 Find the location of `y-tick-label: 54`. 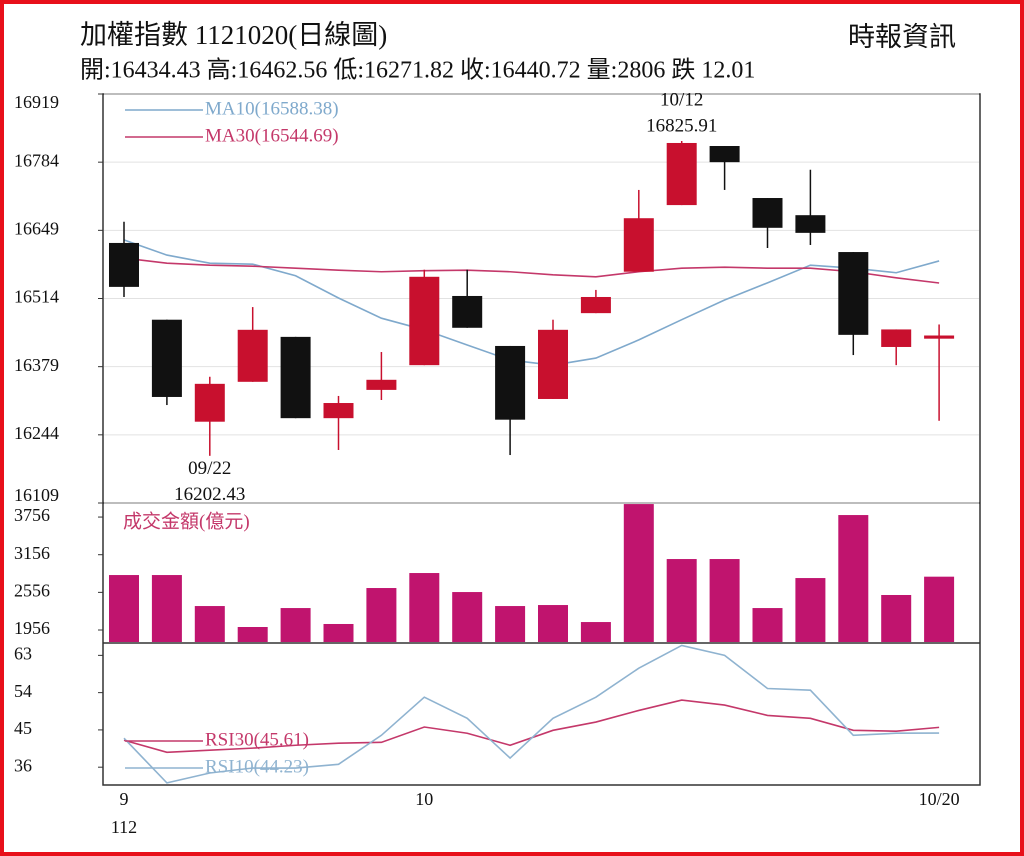

y-tick-label: 54 is located at coordinates (23, 691).